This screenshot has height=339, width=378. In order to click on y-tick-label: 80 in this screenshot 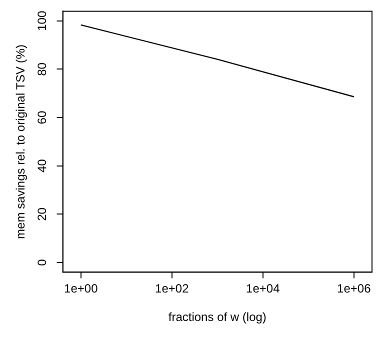, I will do `click(42, 69)`.